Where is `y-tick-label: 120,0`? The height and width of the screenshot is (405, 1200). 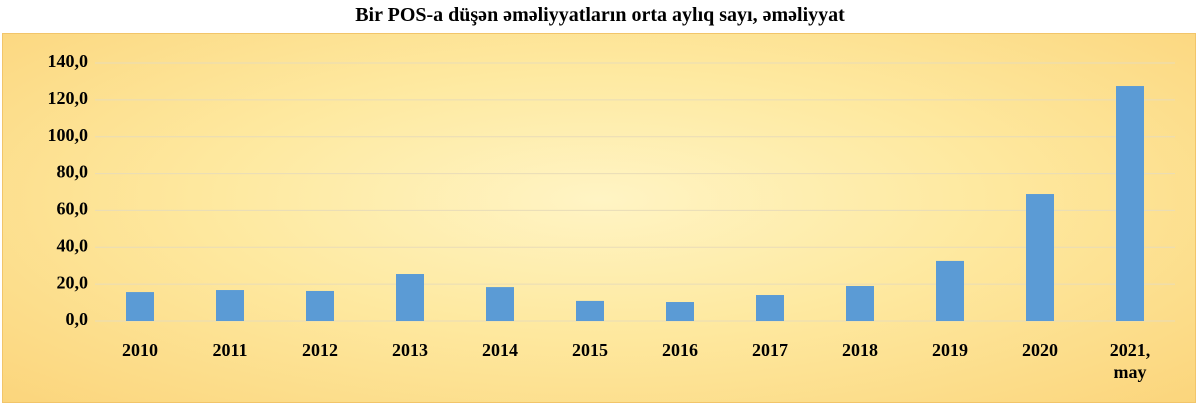
y-tick-label: 120,0 is located at coordinates (68, 98).